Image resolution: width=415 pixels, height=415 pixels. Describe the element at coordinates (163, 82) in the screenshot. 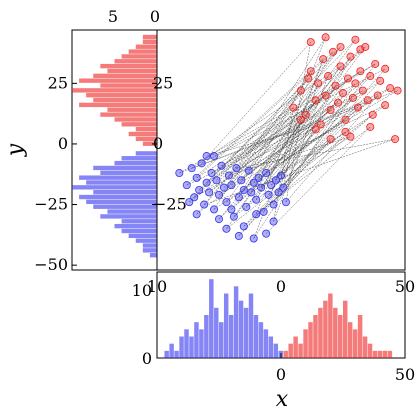

I see `main-y-tick-label: 25` at that location.